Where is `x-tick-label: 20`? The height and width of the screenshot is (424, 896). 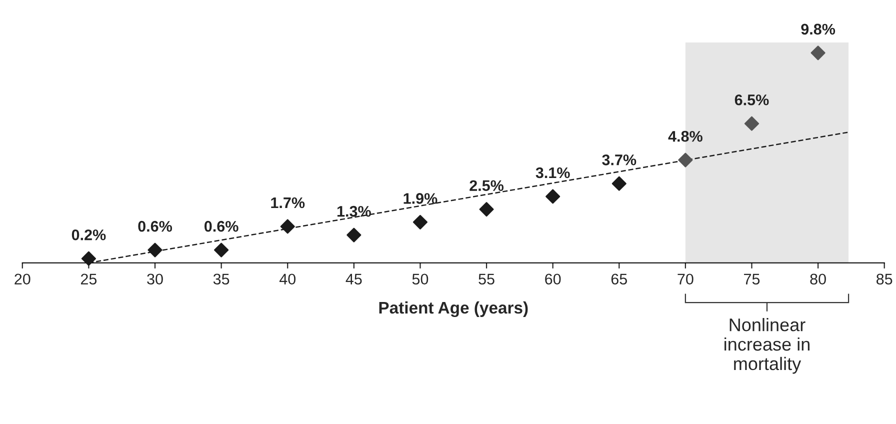
x-tick-label: 20 is located at coordinates (22, 279).